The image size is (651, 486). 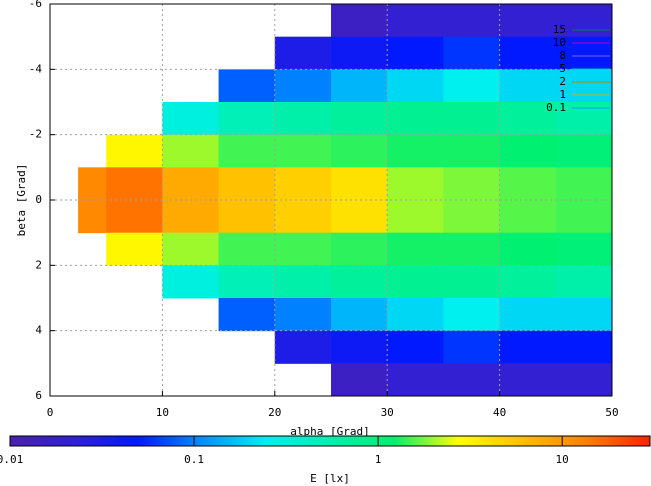 What do you see at coordinates (562, 68) in the screenshot?
I see `legend-label: 5` at bounding box center [562, 68].